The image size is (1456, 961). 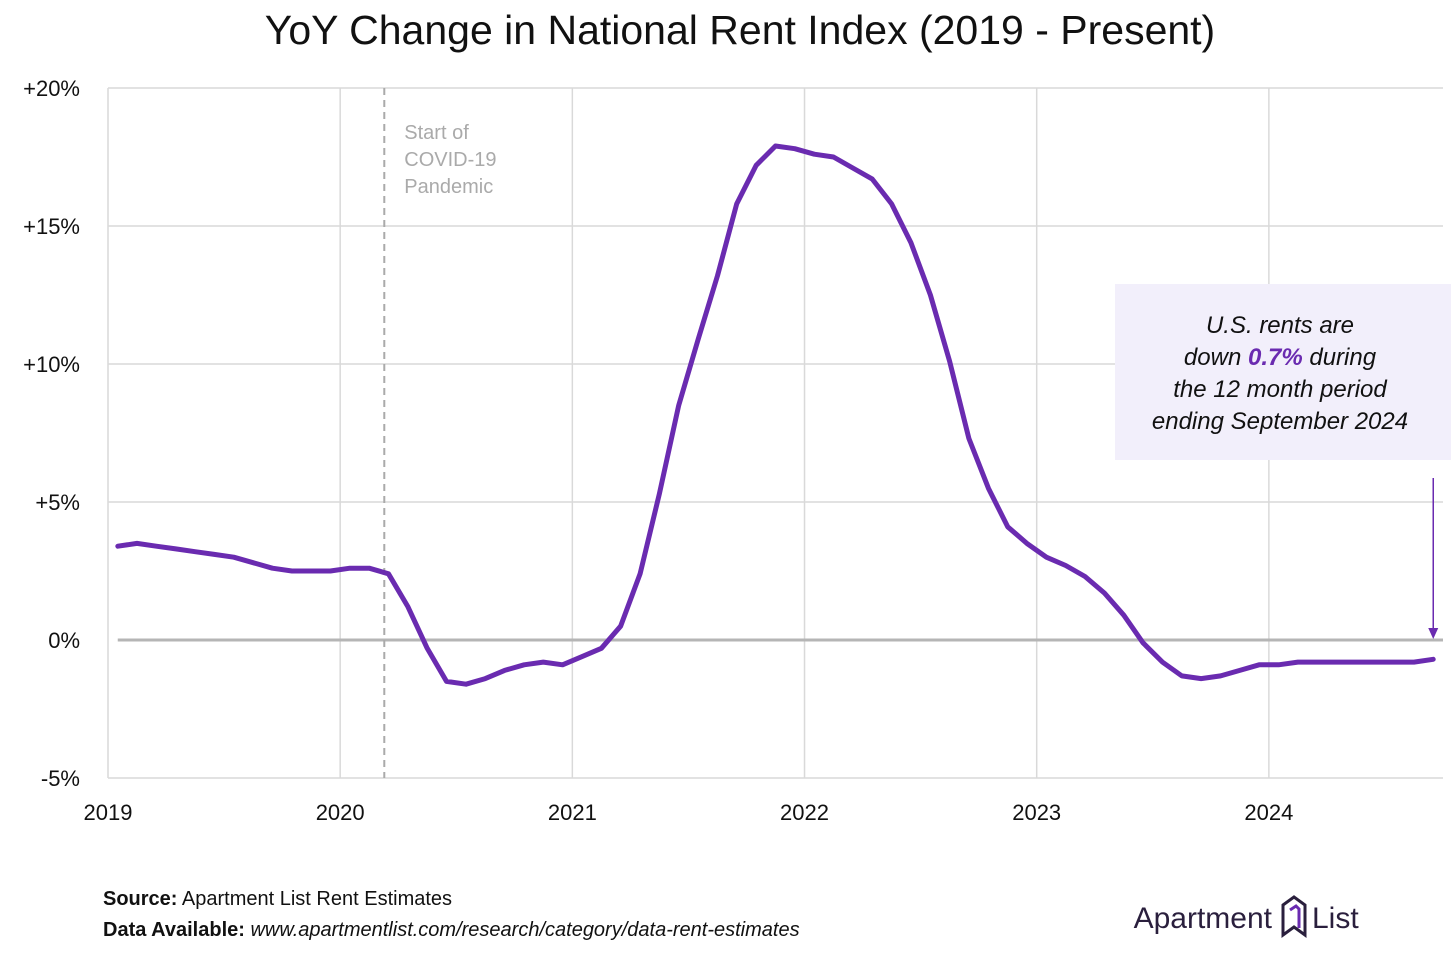 What do you see at coordinates (1283, 372) in the screenshot?
I see `callout-box` at bounding box center [1283, 372].